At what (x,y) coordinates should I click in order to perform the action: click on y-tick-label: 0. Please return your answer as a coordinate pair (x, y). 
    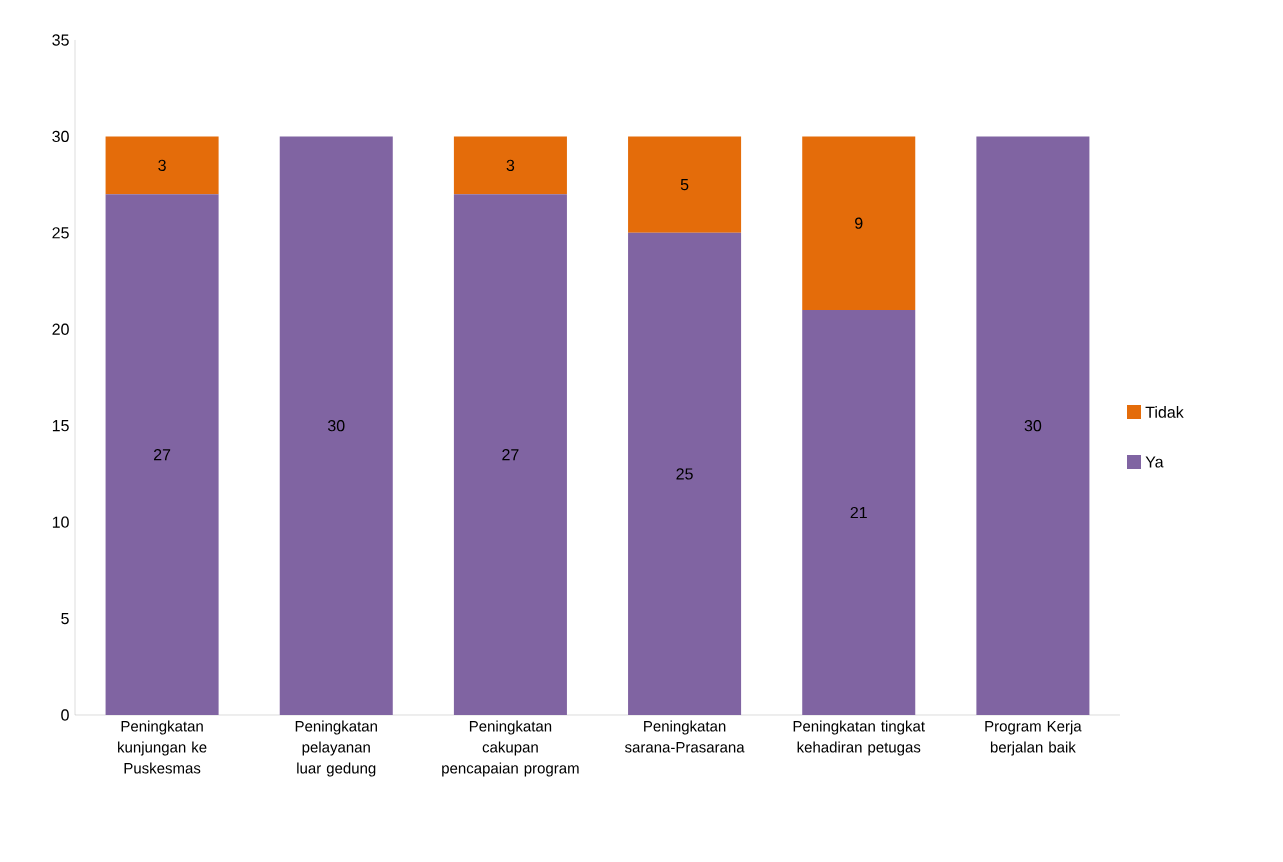
    Looking at the image, I should click on (65, 715).